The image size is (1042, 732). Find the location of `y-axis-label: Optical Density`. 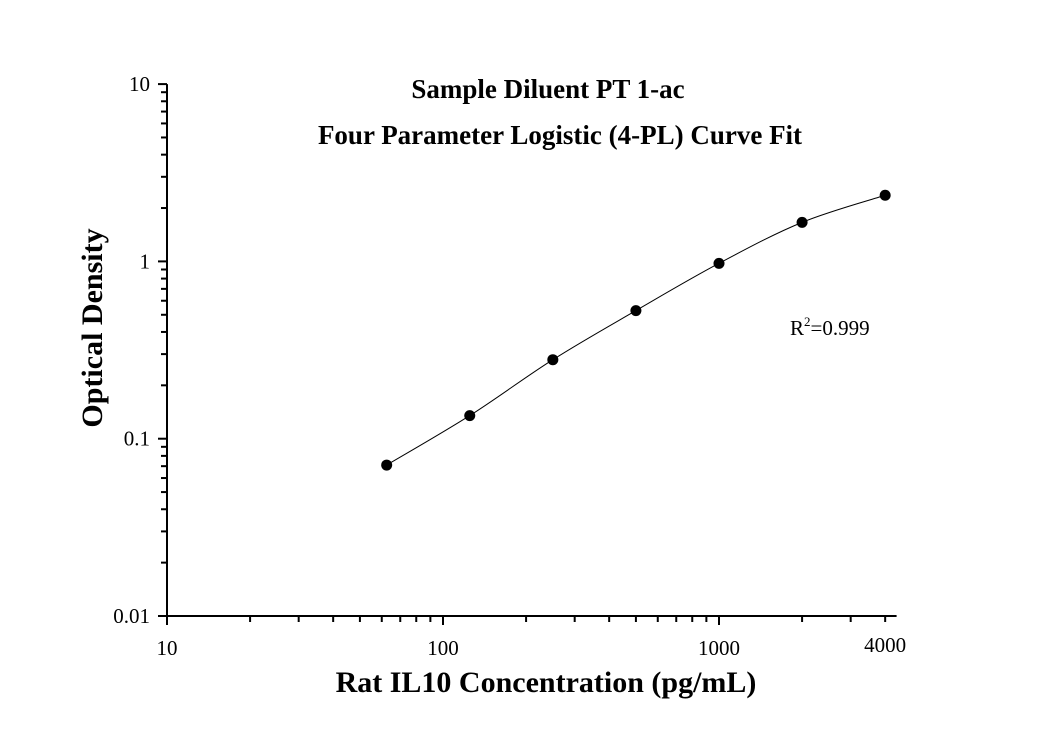

y-axis-label: Optical Density is located at coordinates (92, 327).